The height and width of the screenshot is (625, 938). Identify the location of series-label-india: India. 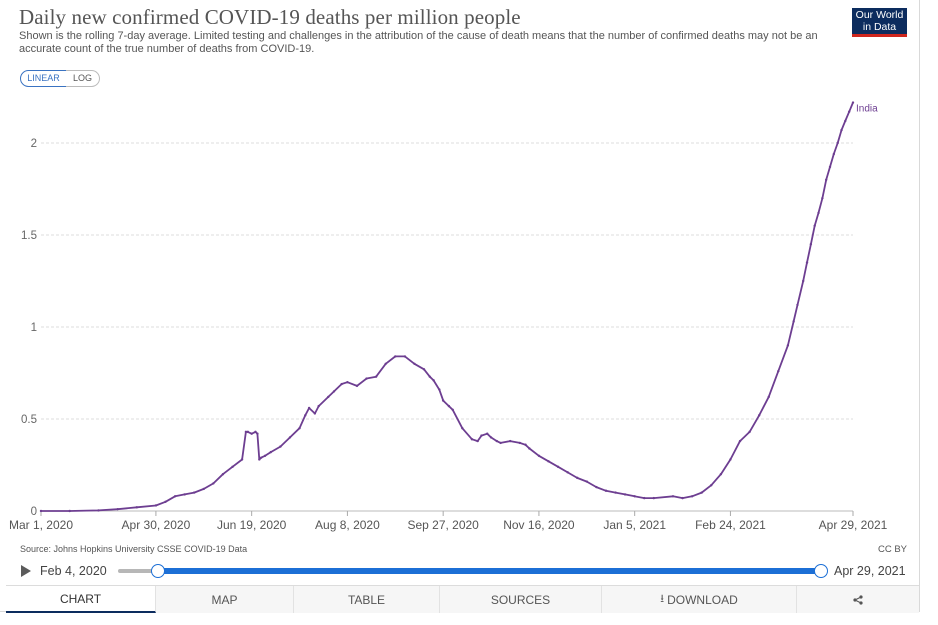
(867, 109).